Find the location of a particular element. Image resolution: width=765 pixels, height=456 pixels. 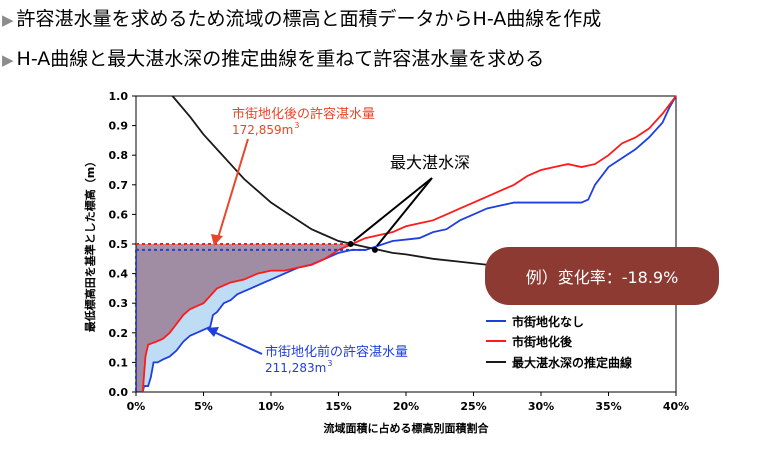

x-tick-label: 35% is located at coordinates (608, 406).